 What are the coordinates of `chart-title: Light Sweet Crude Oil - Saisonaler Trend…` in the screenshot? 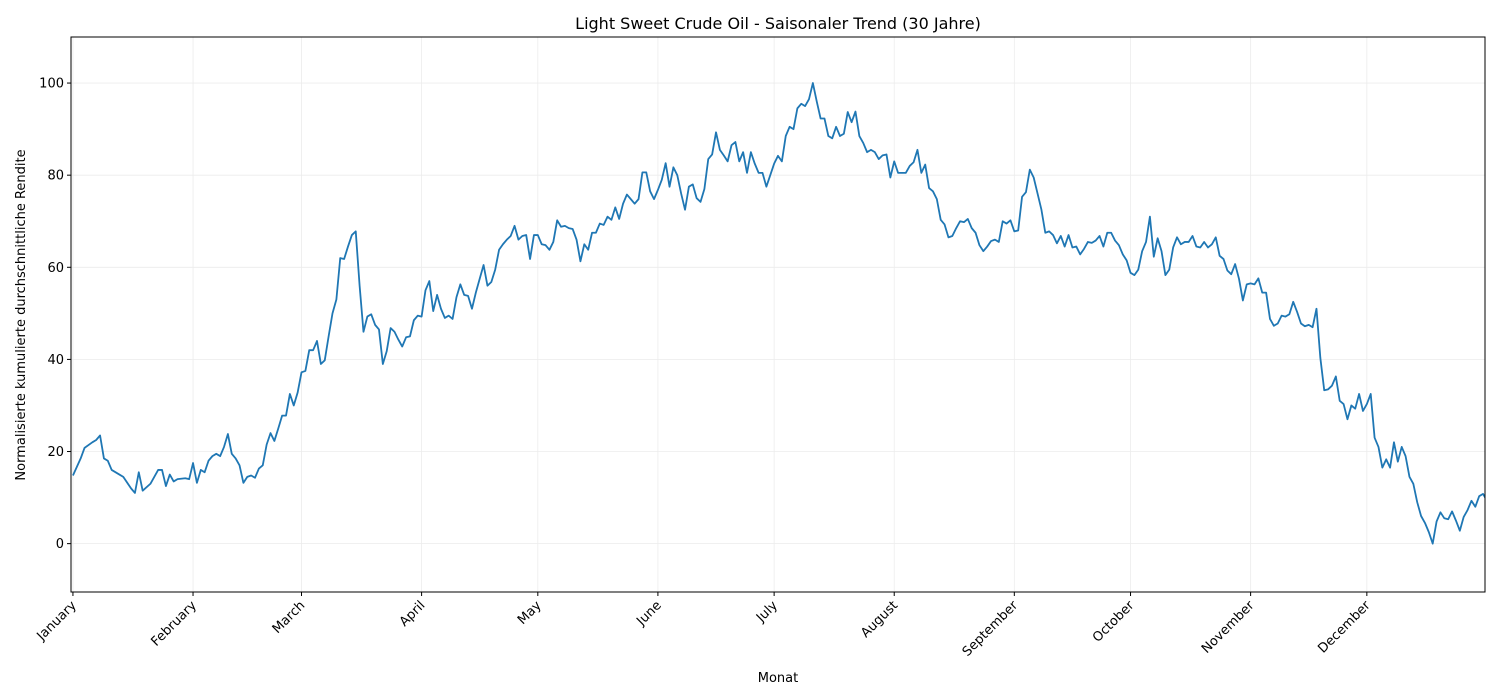 It's located at (778, 23).